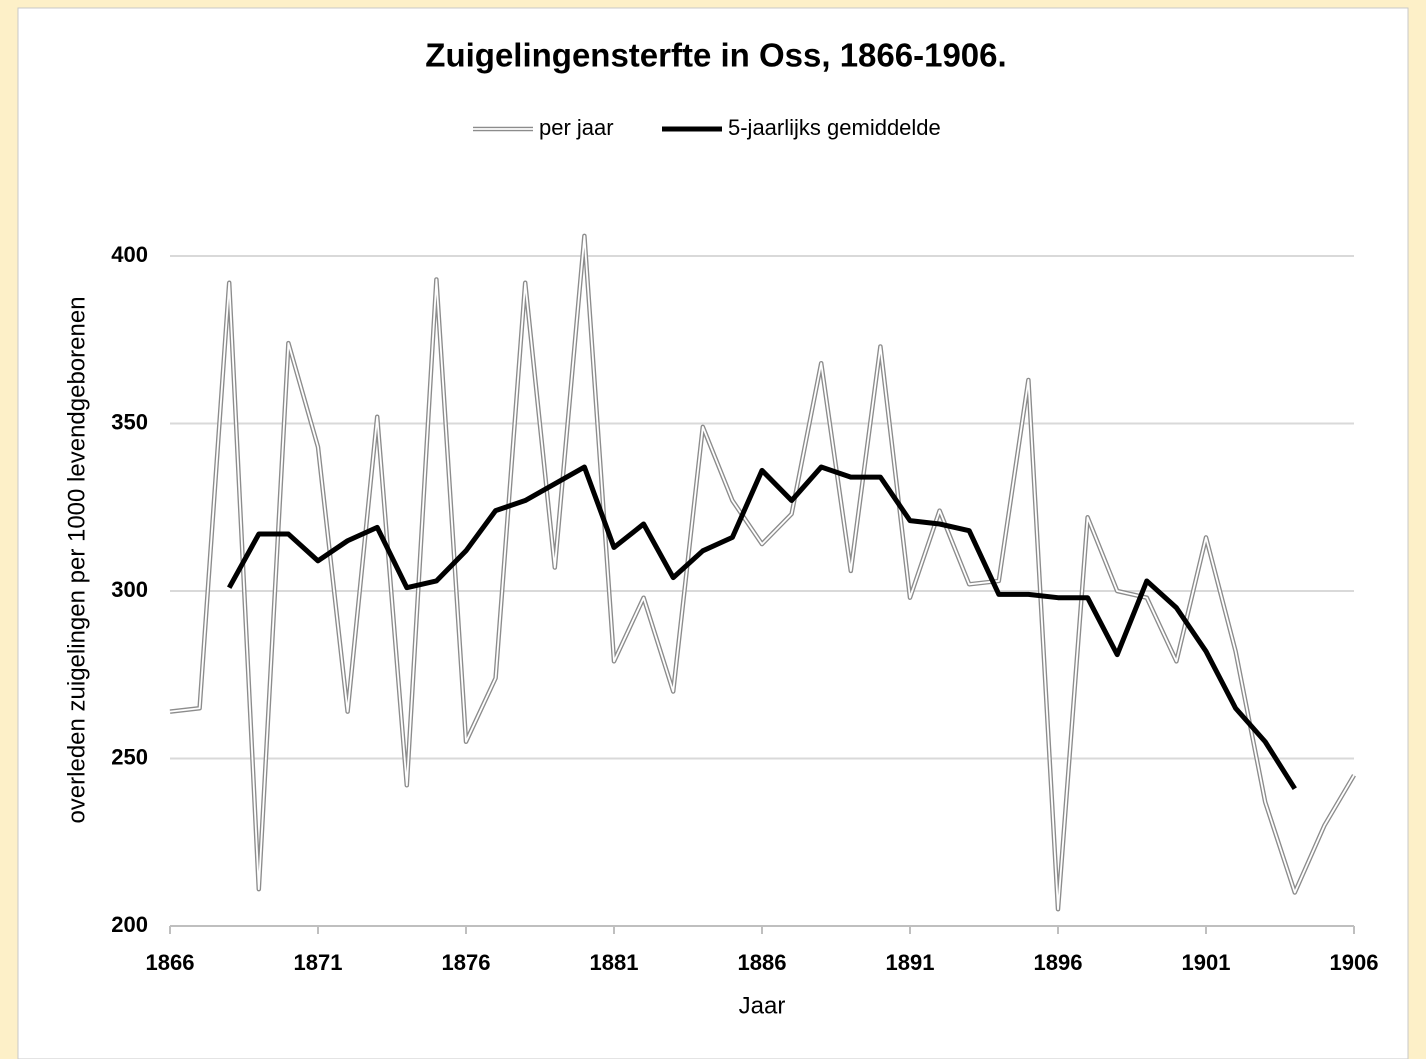 The height and width of the screenshot is (1059, 1426). I want to click on y-tick-label: 350, so click(129, 421).